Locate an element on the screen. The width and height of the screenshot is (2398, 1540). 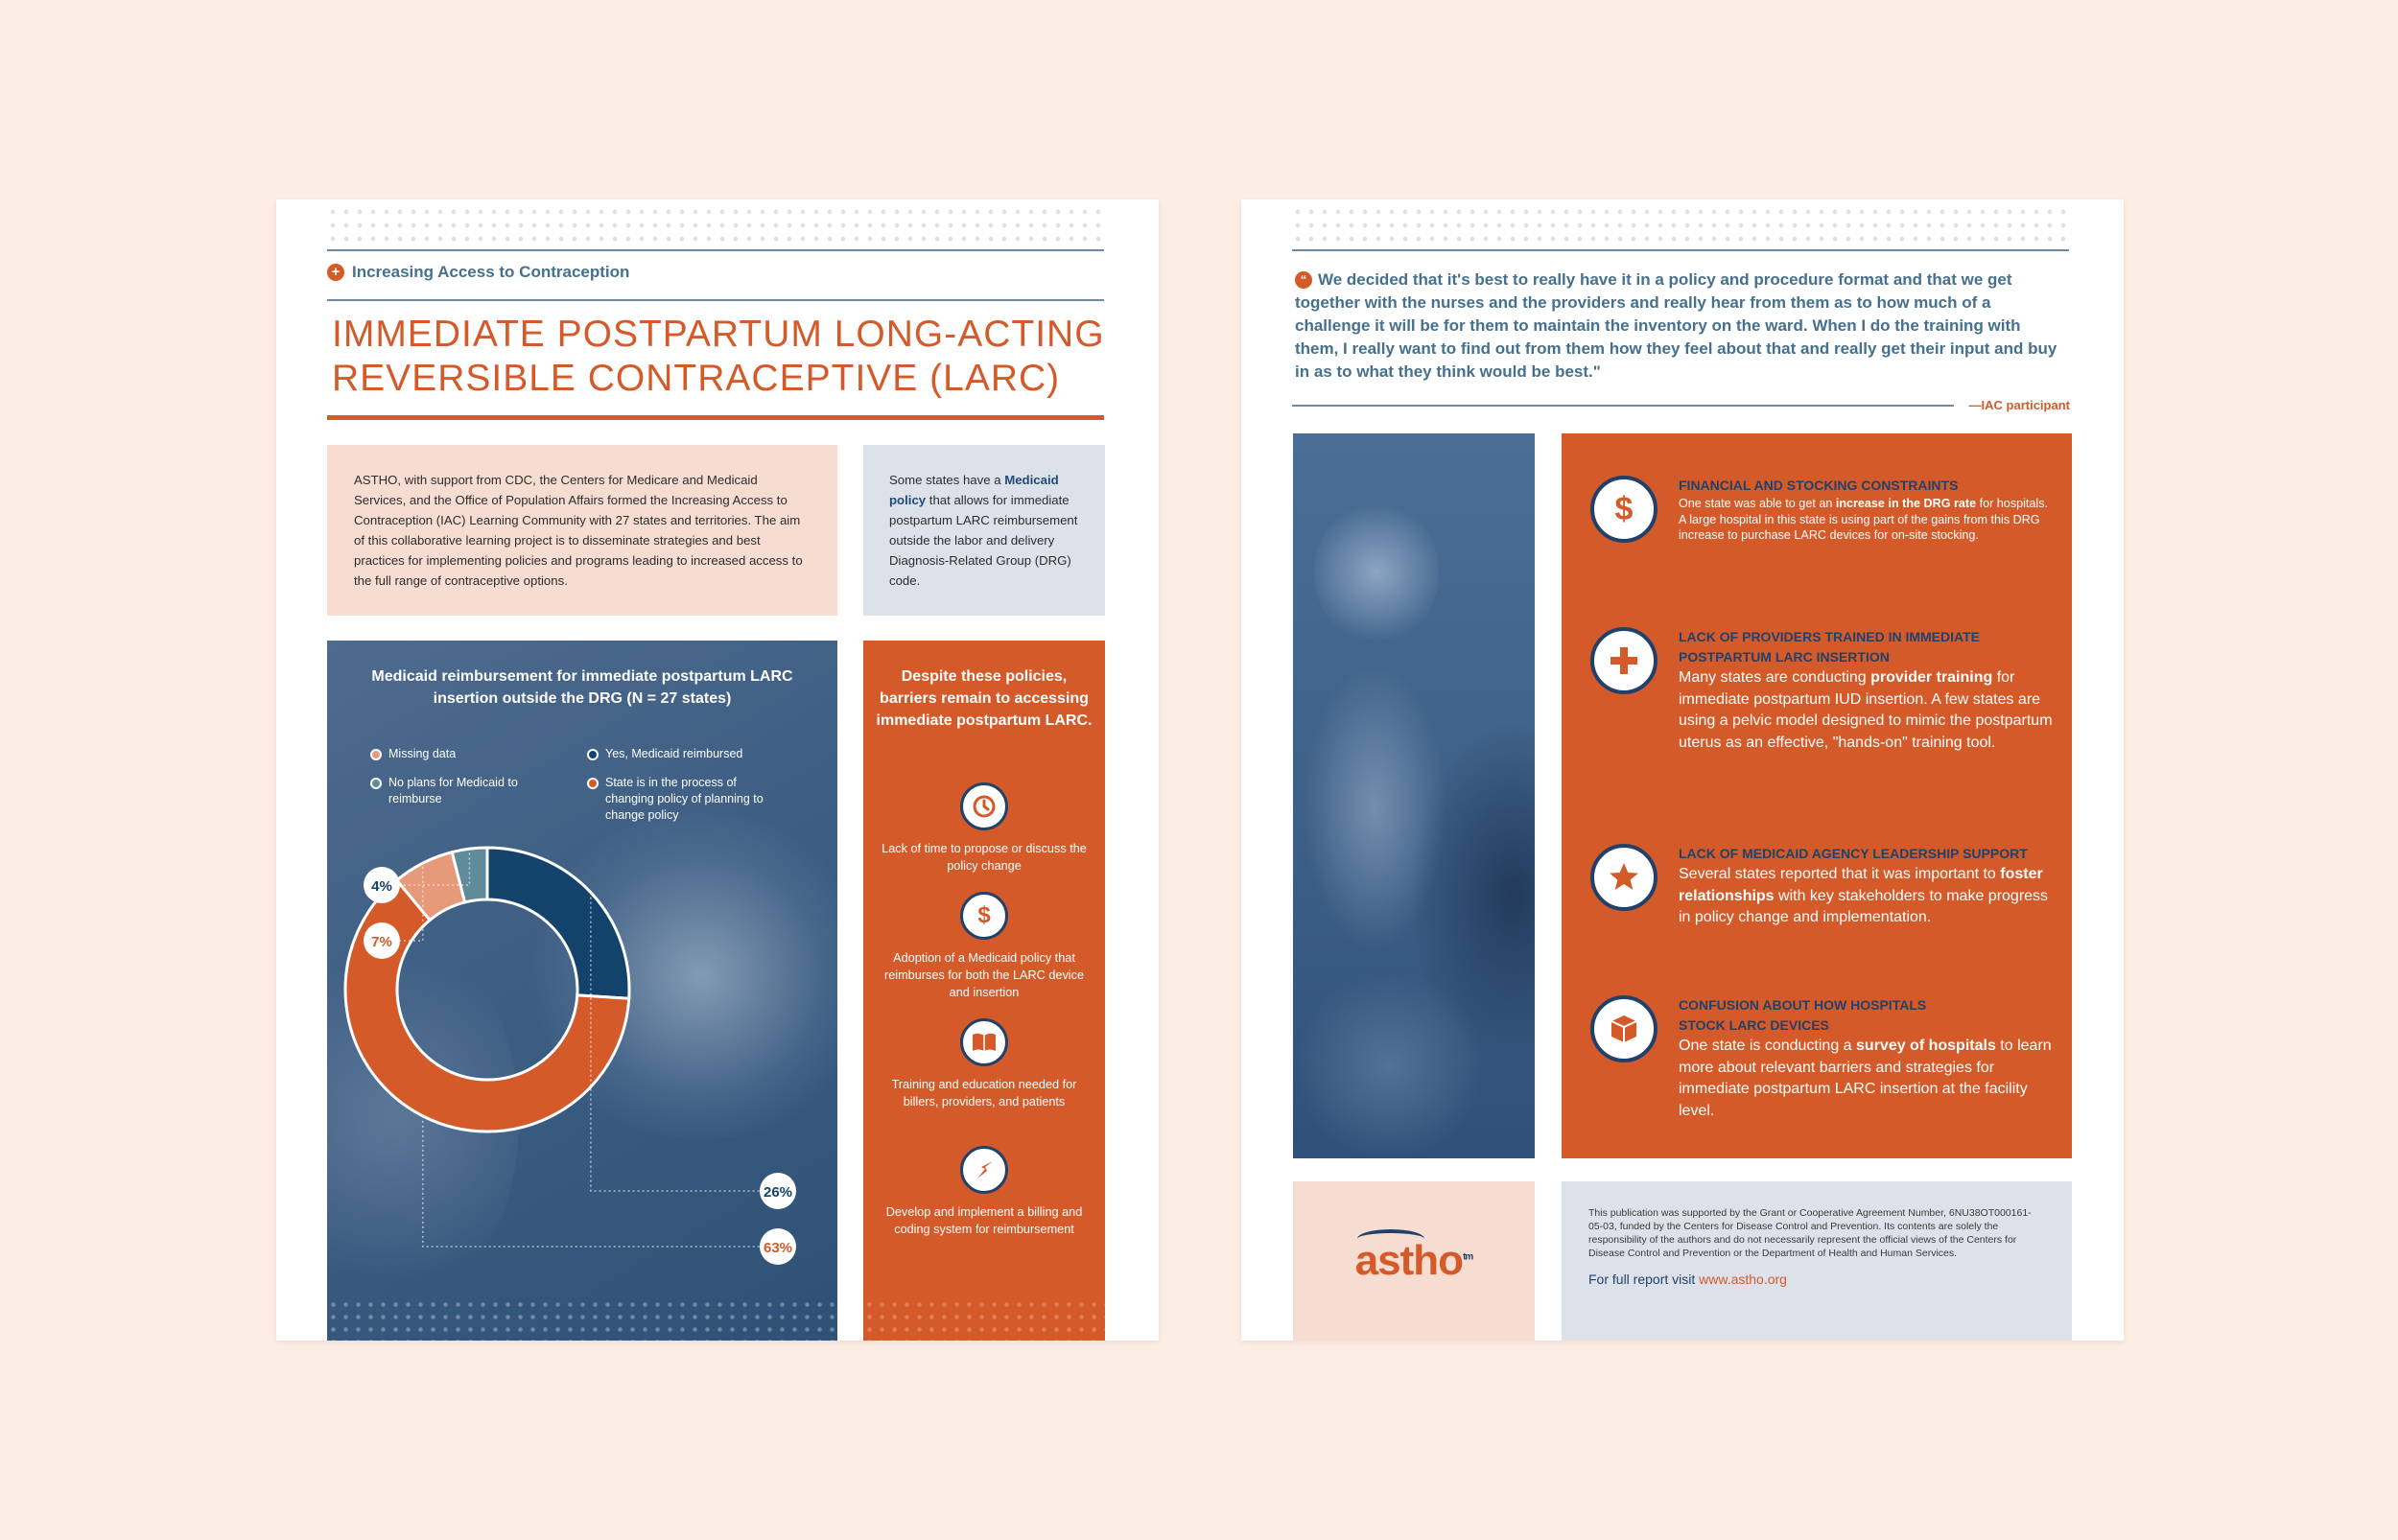
report-link-line: For full report visit www.astho.org is located at coordinates (1817, 1279).